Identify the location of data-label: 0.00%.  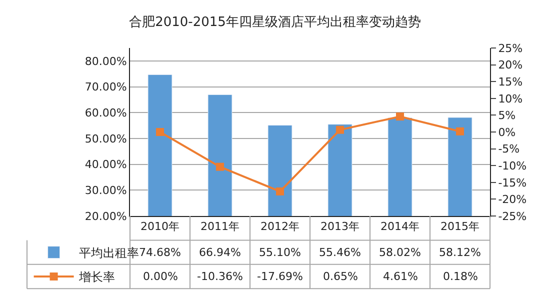
(160, 276).